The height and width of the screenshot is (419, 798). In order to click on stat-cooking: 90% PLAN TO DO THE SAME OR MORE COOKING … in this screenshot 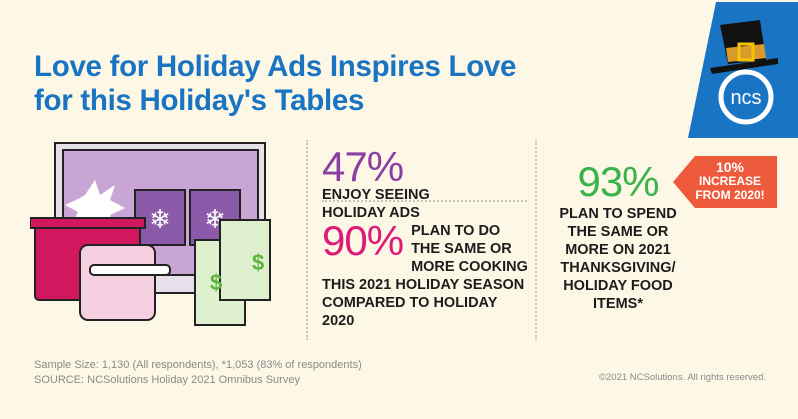, I will do `click(427, 273)`.